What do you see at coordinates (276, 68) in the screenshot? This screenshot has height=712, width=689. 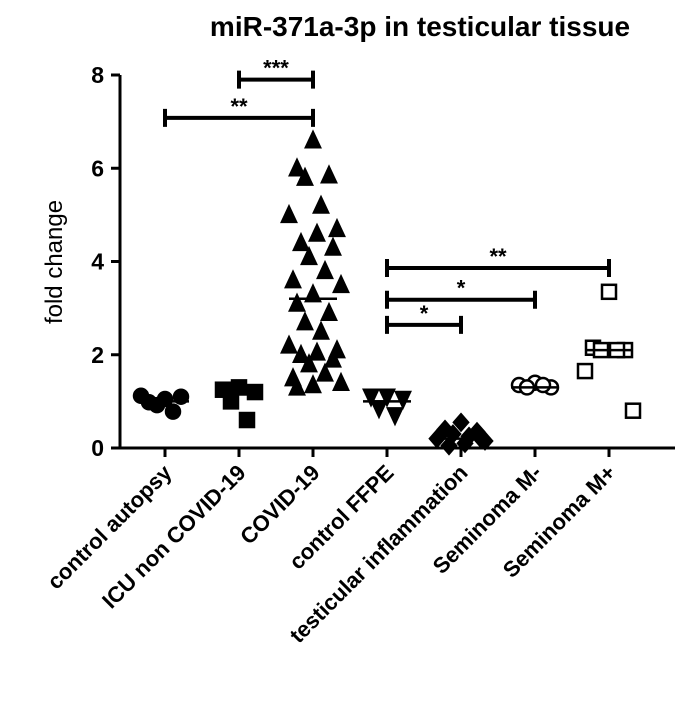 I see `significance-label: ***` at bounding box center [276, 68].